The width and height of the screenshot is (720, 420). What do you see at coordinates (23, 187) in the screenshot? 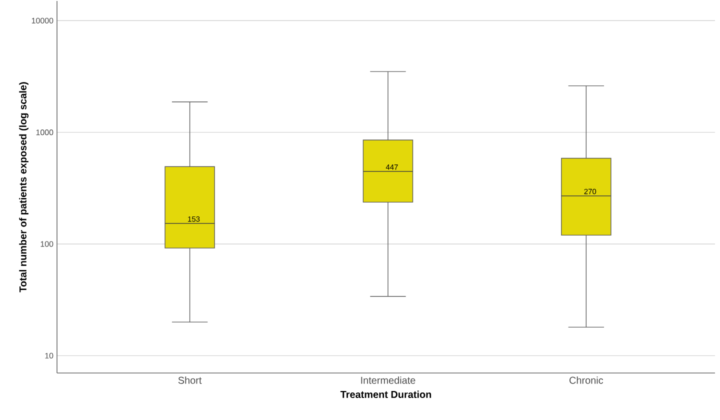
I see `y-axis-title: Total number of patients exposed (log scale)` at bounding box center [23, 187].